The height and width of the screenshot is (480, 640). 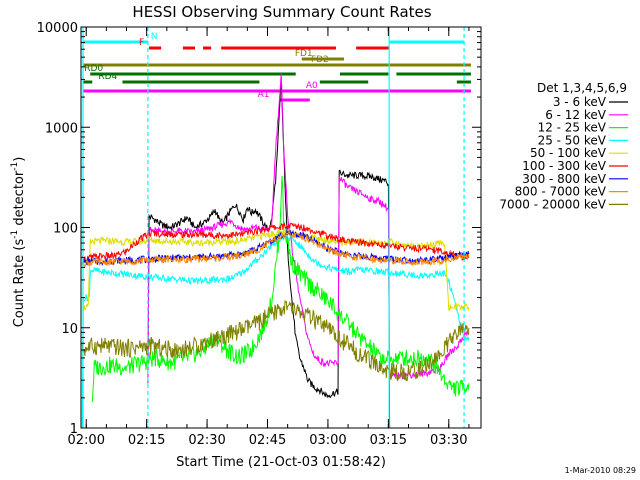 What do you see at coordinates (561, 192) in the screenshot?
I see `legend-label: 800 - 7000 keV` at bounding box center [561, 192].